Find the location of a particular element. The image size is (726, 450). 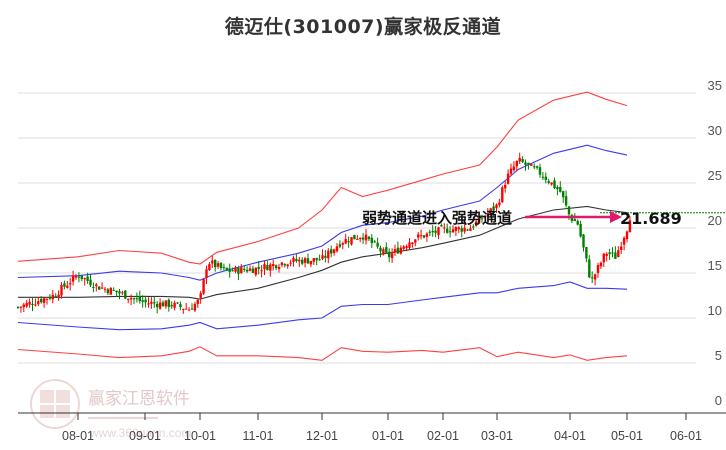

lower-inner-band-line is located at coordinates (322, 306).